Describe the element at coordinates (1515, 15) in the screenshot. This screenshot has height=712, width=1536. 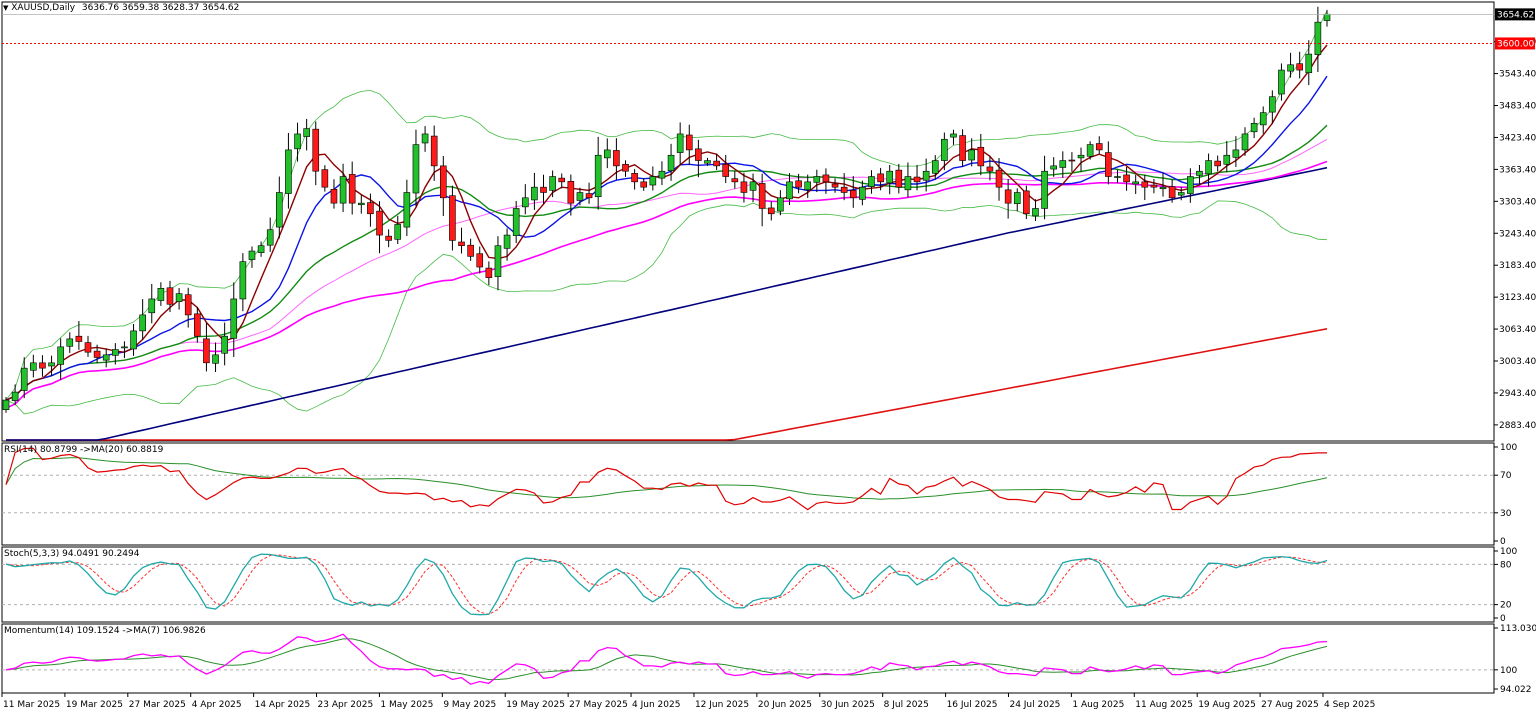
I see `current-price-label: 3654.62` at that location.